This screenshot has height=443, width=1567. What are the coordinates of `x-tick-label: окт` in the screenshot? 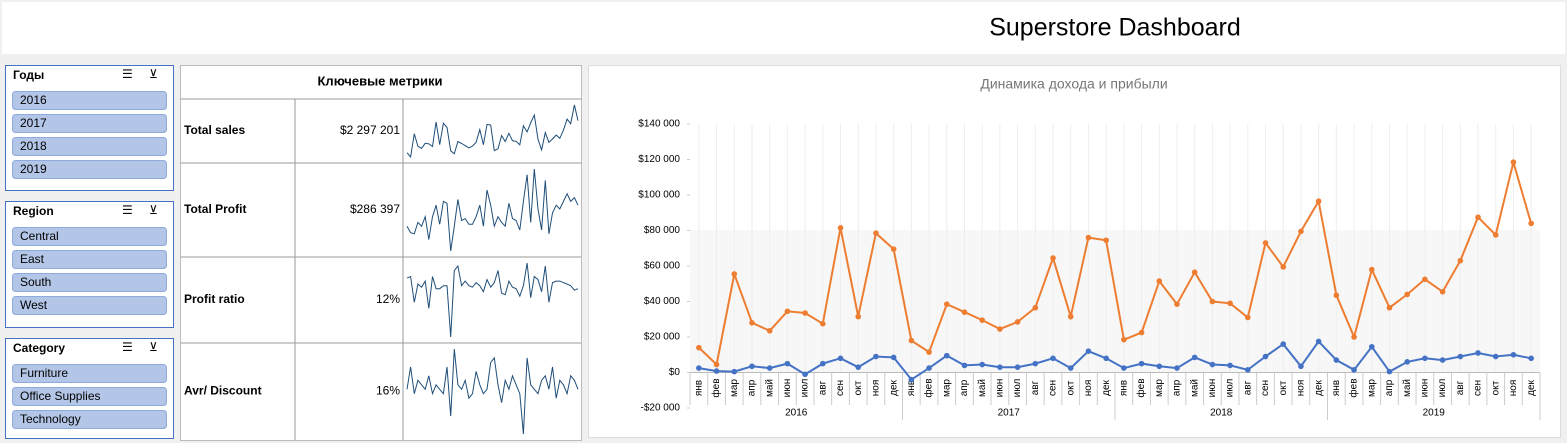 It's located at (1070, 387).